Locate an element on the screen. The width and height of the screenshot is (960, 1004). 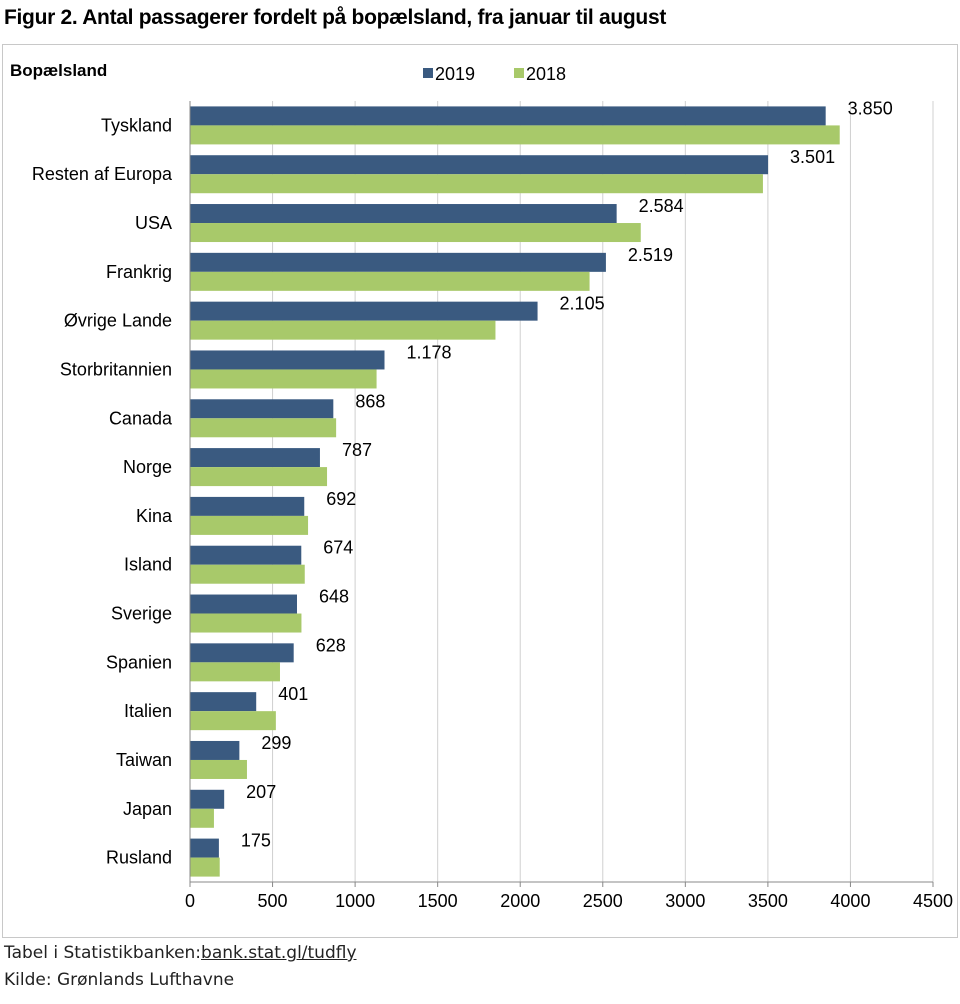
data-label-2019: 207 is located at coordinates (261, 792).